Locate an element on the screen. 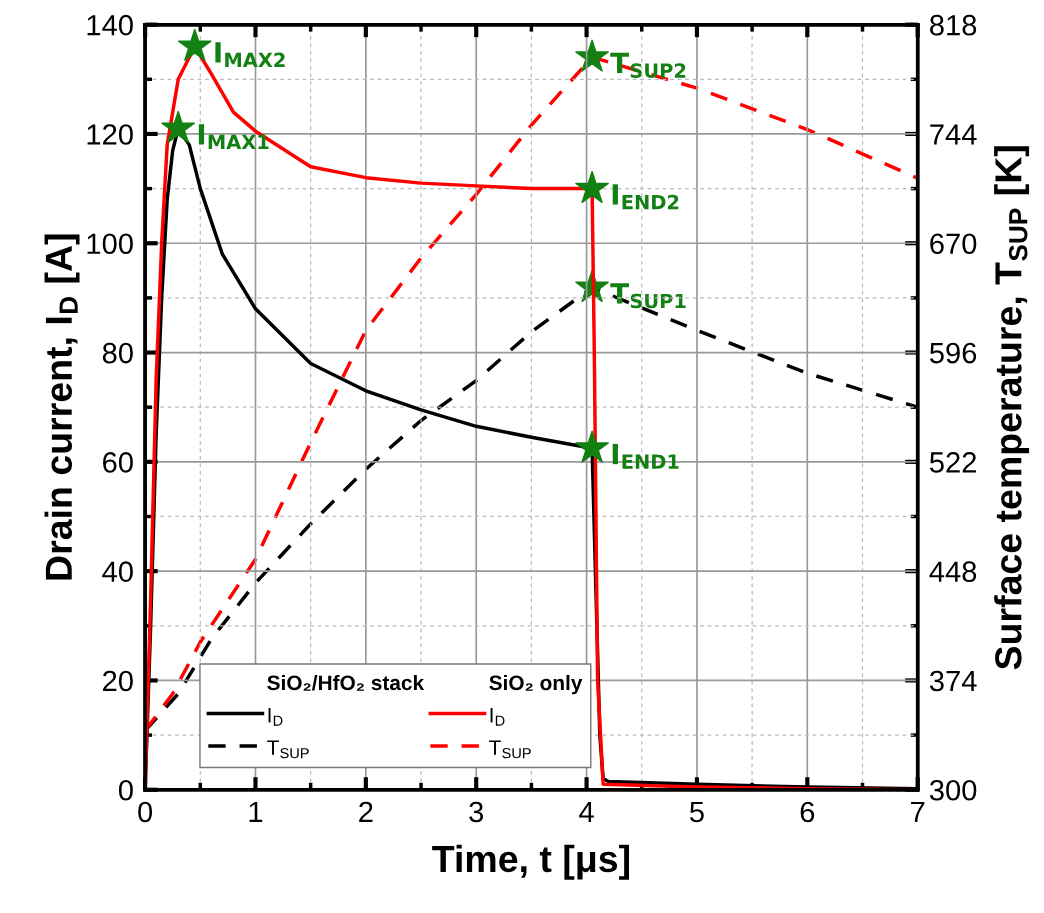 This screenshot has height=913, width=1044. y2-tick-label: 744 is located at coordinates (953, 134).